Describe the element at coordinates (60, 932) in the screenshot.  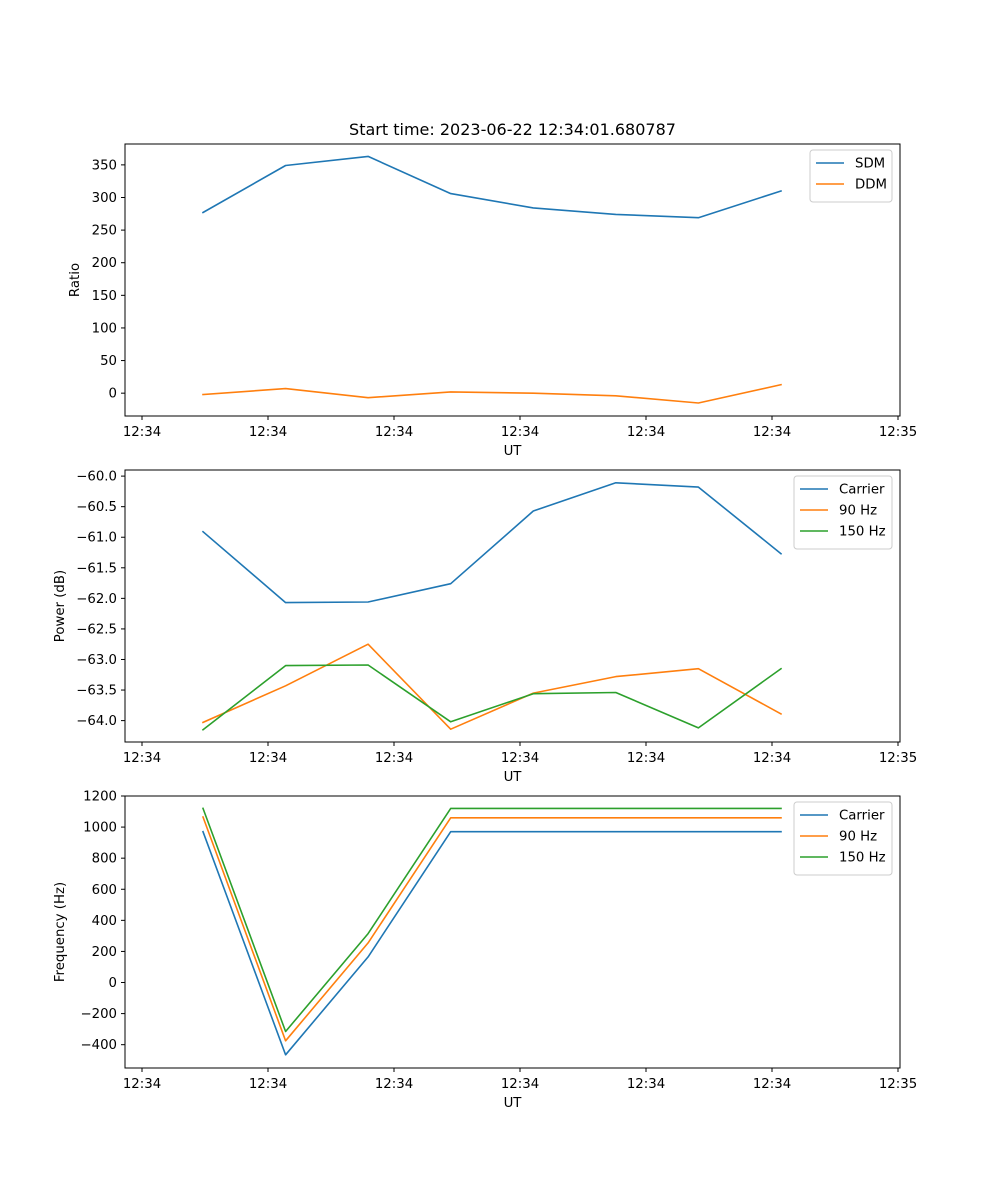
I see `y-axis-label: Frequency (Hz)` at that location.